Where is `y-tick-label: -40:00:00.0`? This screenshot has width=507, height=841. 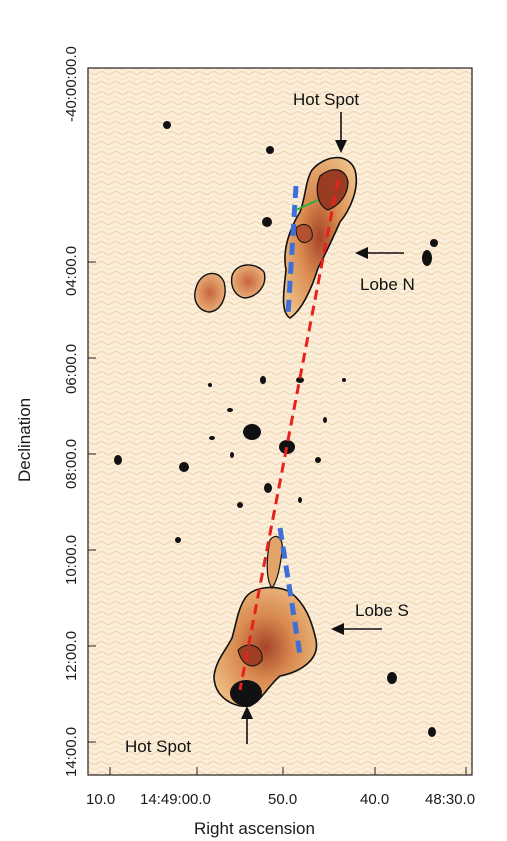
y-tick-label: -40:00:00.0 is located at coordinates (71, 84).